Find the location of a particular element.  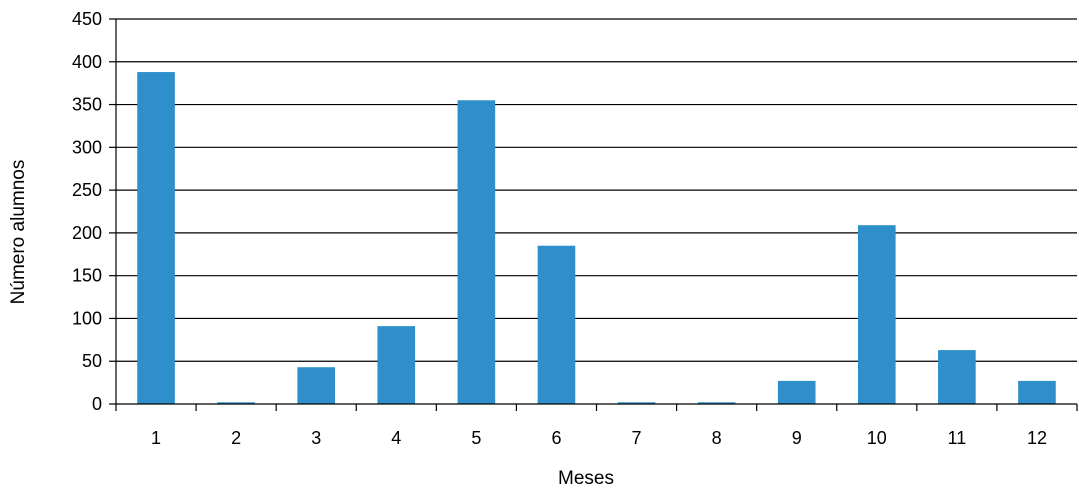

y-tick-label: 400 is located at coordinates (87, 62).